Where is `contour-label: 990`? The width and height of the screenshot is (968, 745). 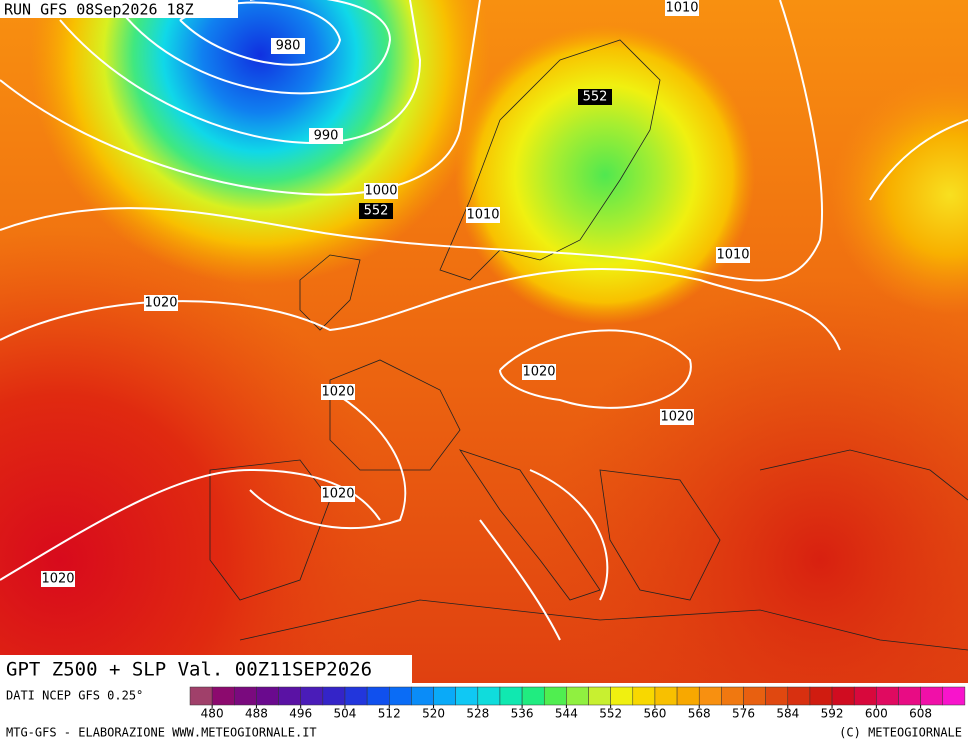 contour-label: 990 is located at coordinates (326, 136).